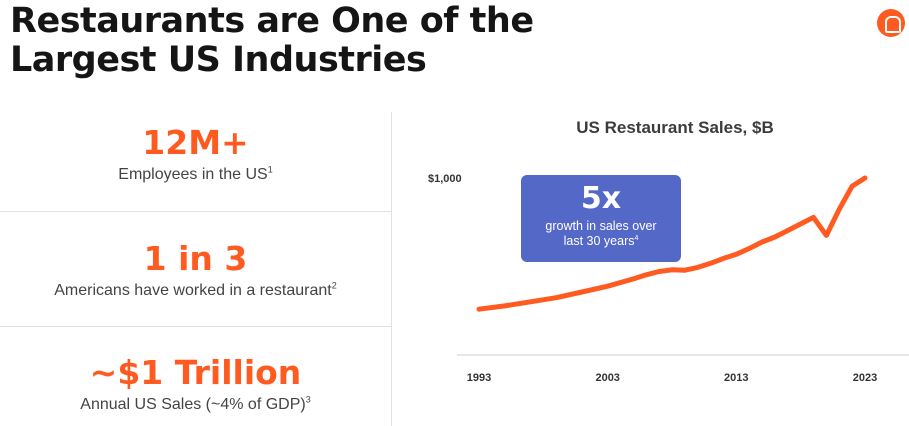 The image size is (909, 426). I want to click on stat-value: 1 in 3, so click(195, 258).